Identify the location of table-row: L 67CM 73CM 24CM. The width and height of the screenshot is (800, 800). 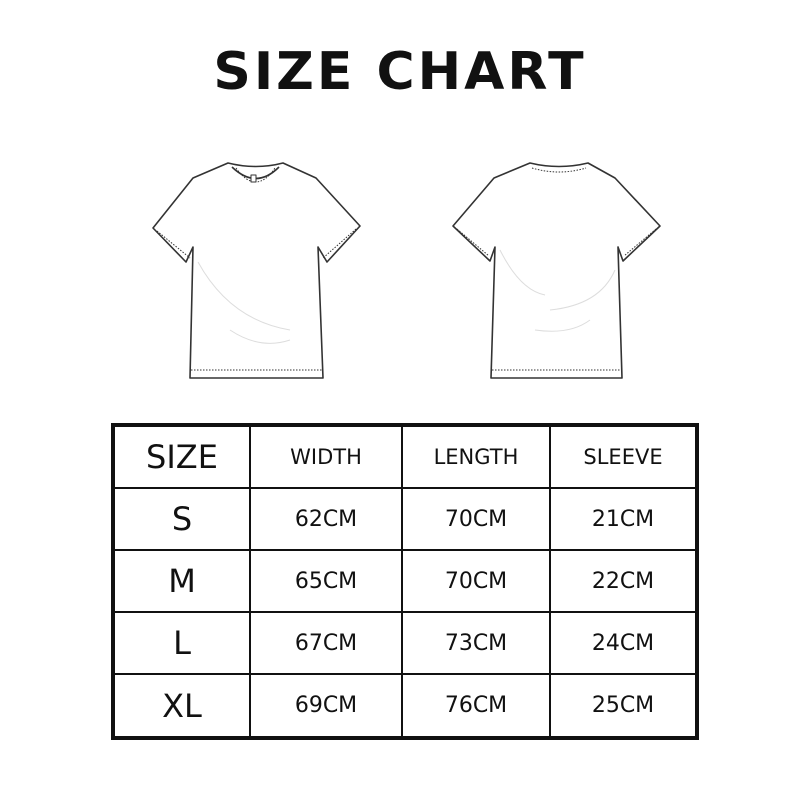
(405, 643).